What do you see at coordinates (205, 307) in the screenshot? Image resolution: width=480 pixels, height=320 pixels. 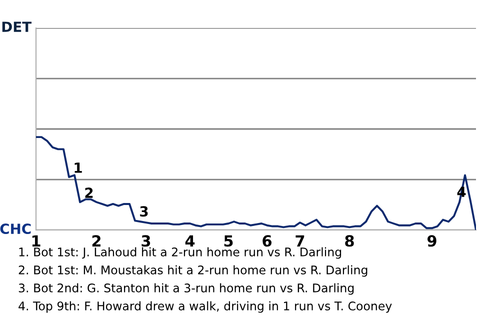 I see `text: 4. Top 9th: F. Howard drew a walk, driving in 1 run vs T. Cooney` at bounding box center [205, 307].